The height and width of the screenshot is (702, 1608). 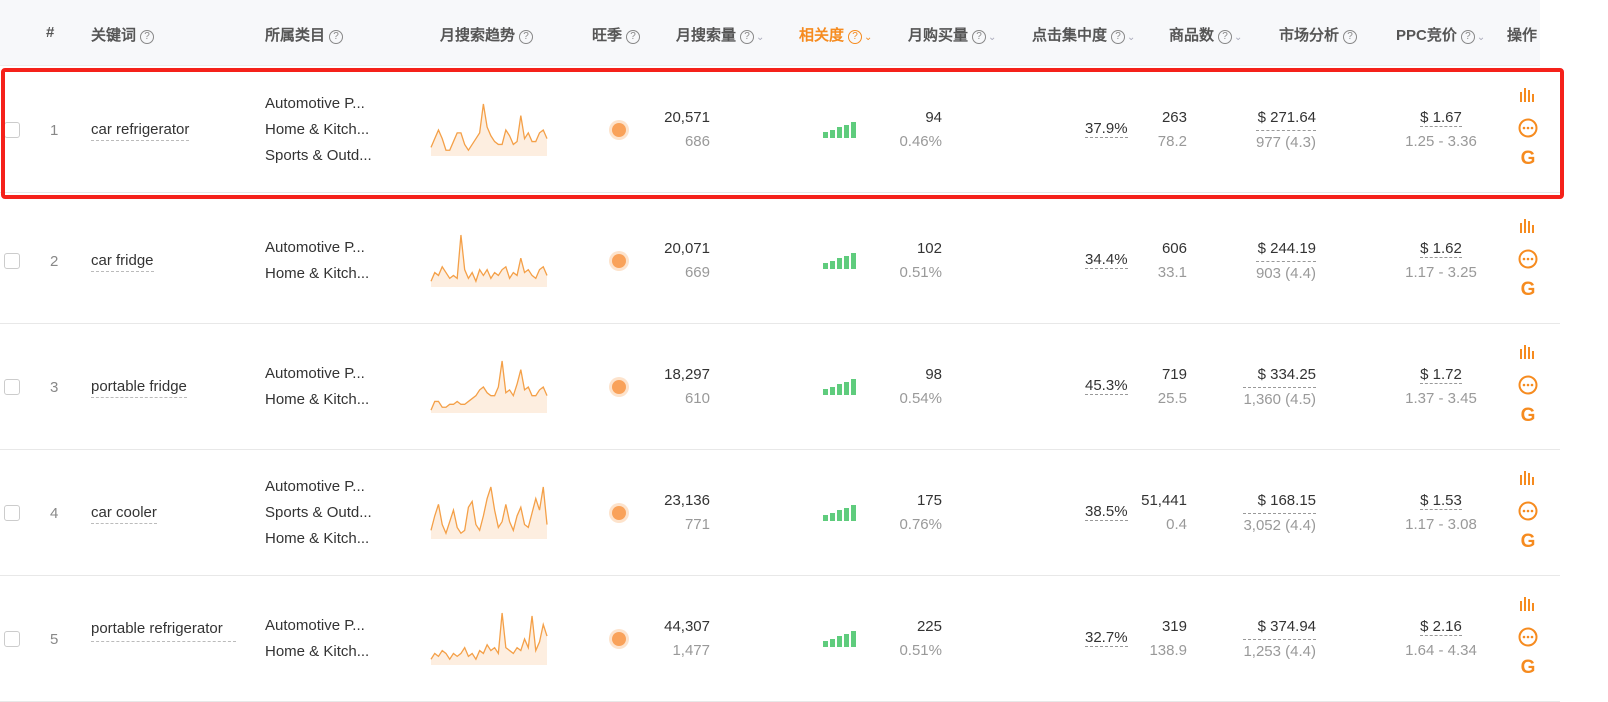 What do you see at coordinates (929, 248) in the screenshot?
I see `purchase-value: 102` at bounding box center [929, 248].